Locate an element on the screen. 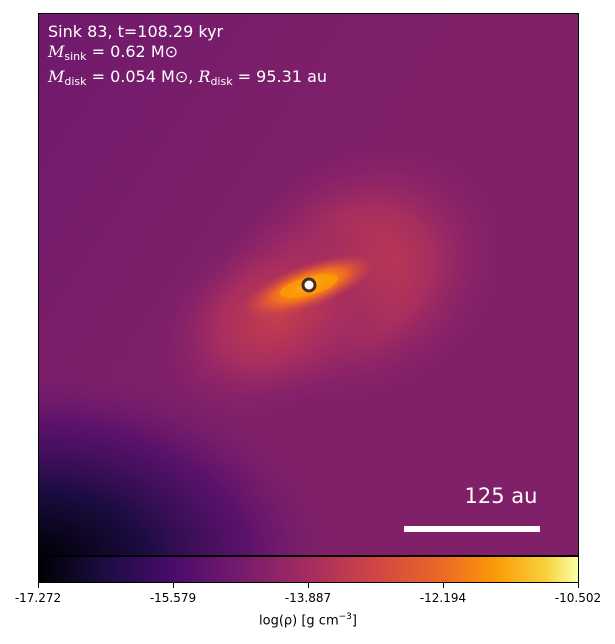 The image size is (615, 644). scale-bar-label: 125 au is located at coordinates (501, 496).